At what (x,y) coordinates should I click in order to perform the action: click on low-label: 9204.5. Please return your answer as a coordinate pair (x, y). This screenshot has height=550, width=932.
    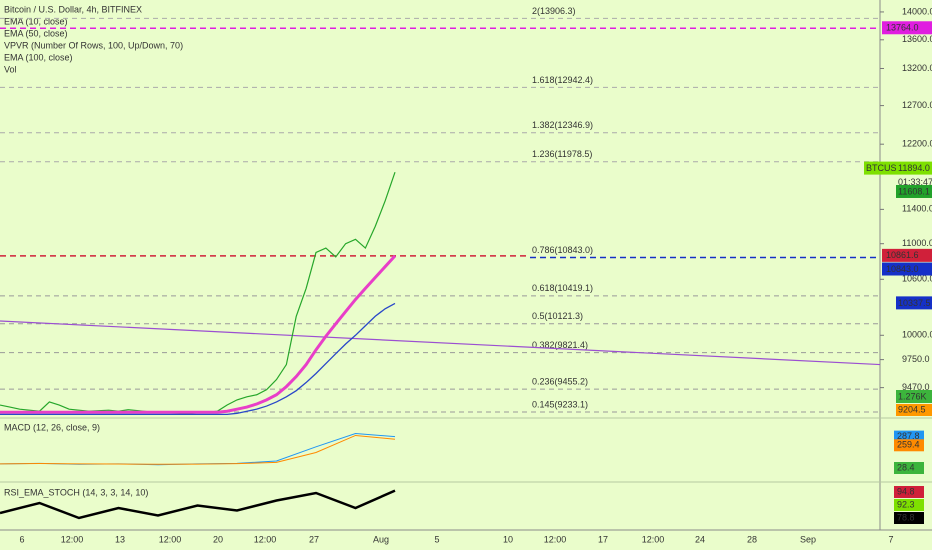
    Looking at the image, I should click on (912, 409).